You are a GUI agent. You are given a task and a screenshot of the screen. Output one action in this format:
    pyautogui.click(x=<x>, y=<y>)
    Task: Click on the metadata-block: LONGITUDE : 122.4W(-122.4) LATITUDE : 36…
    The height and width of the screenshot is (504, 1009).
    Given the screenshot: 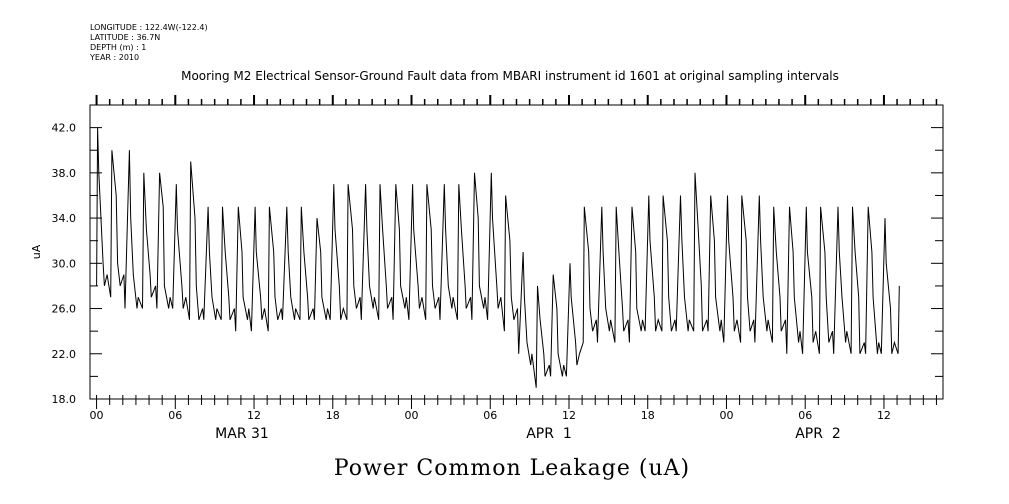 What is the action you would take?
    pyautogui.click(x=148, y=42)
    